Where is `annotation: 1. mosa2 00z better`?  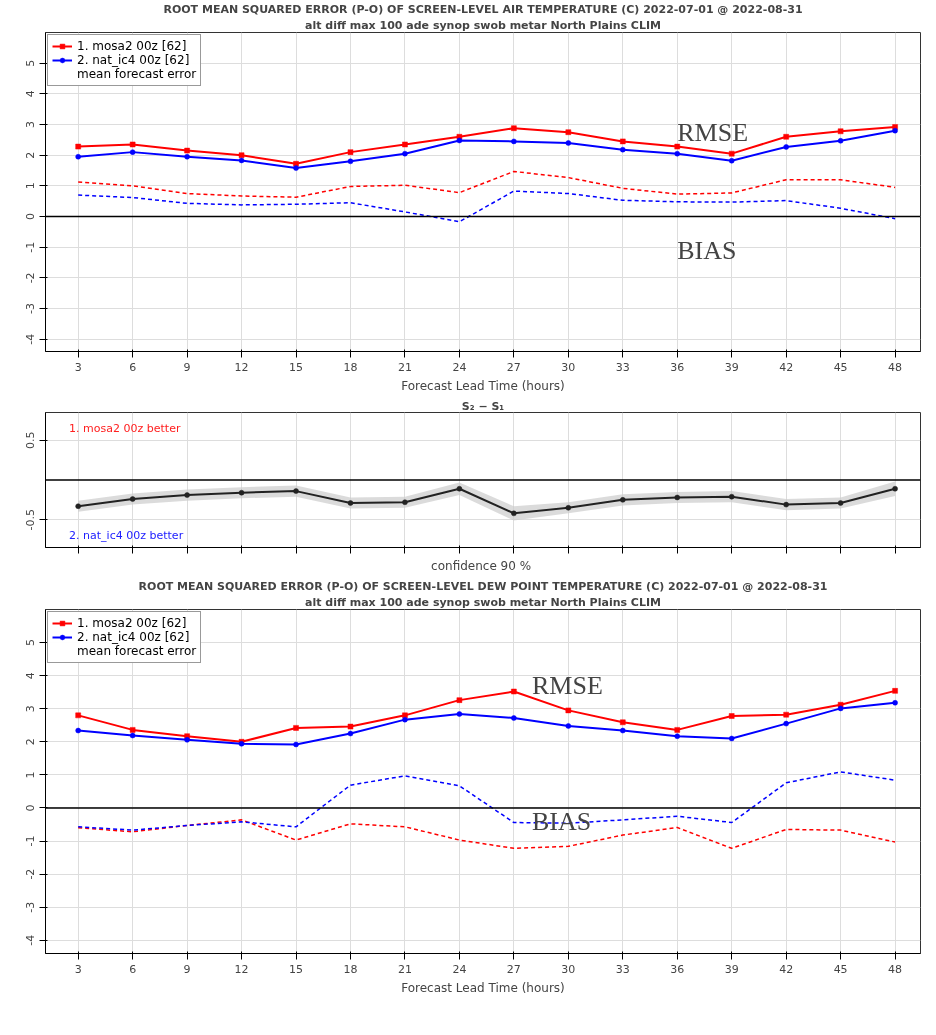
annotation: 1. mosa2 00z better is located at coordinates (125, 428).